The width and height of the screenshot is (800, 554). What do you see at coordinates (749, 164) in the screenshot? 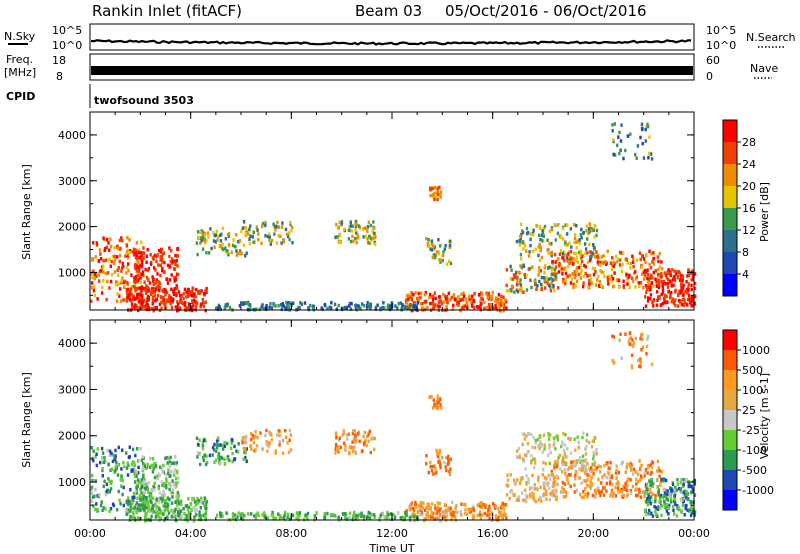
I see `power-colorbar-tick: 24` at bounding box center [749, 164].